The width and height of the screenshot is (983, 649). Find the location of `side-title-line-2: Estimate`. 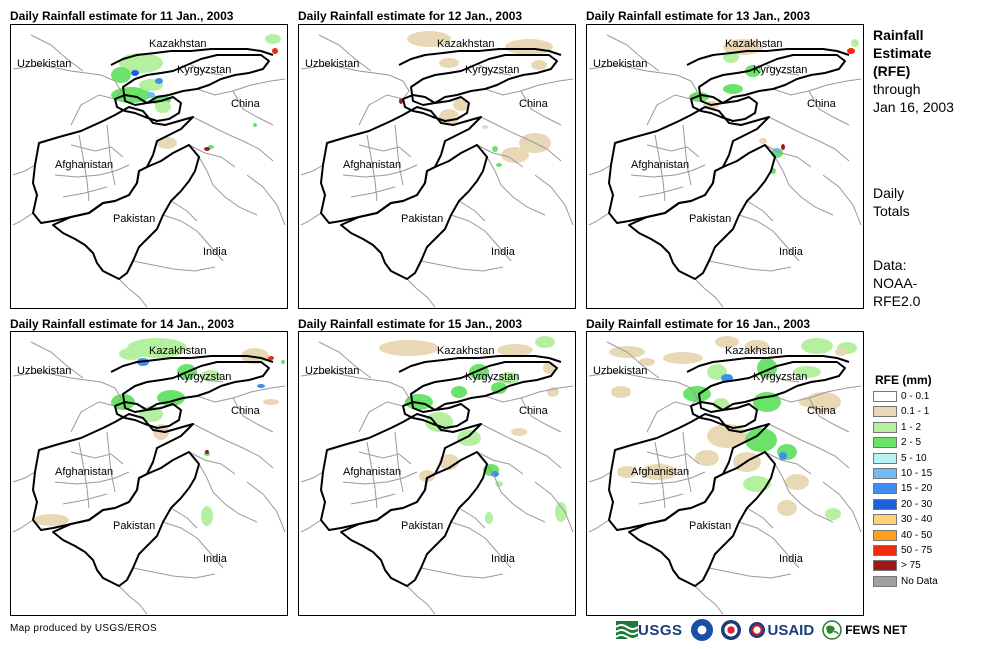

side-title-line-2: Estimate is located at coordinates (902, 53).